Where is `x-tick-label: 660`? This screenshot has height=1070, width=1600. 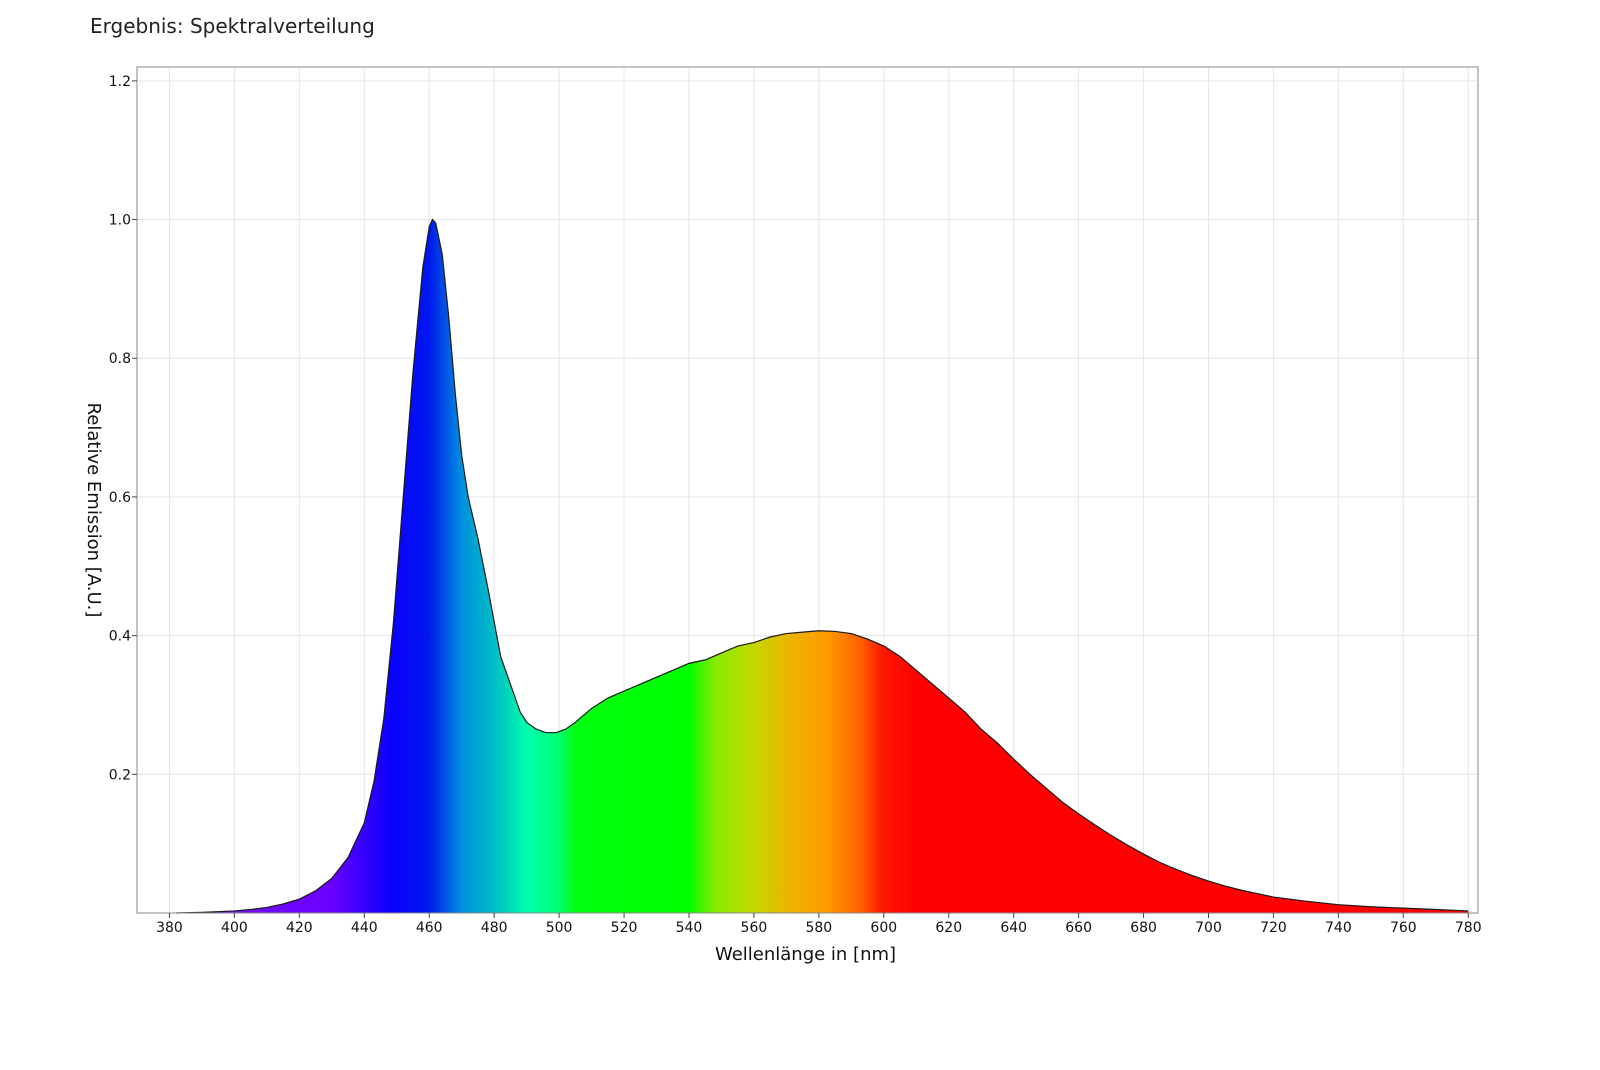
x-tick-label: 660 is located at coordinates (1078, 928).